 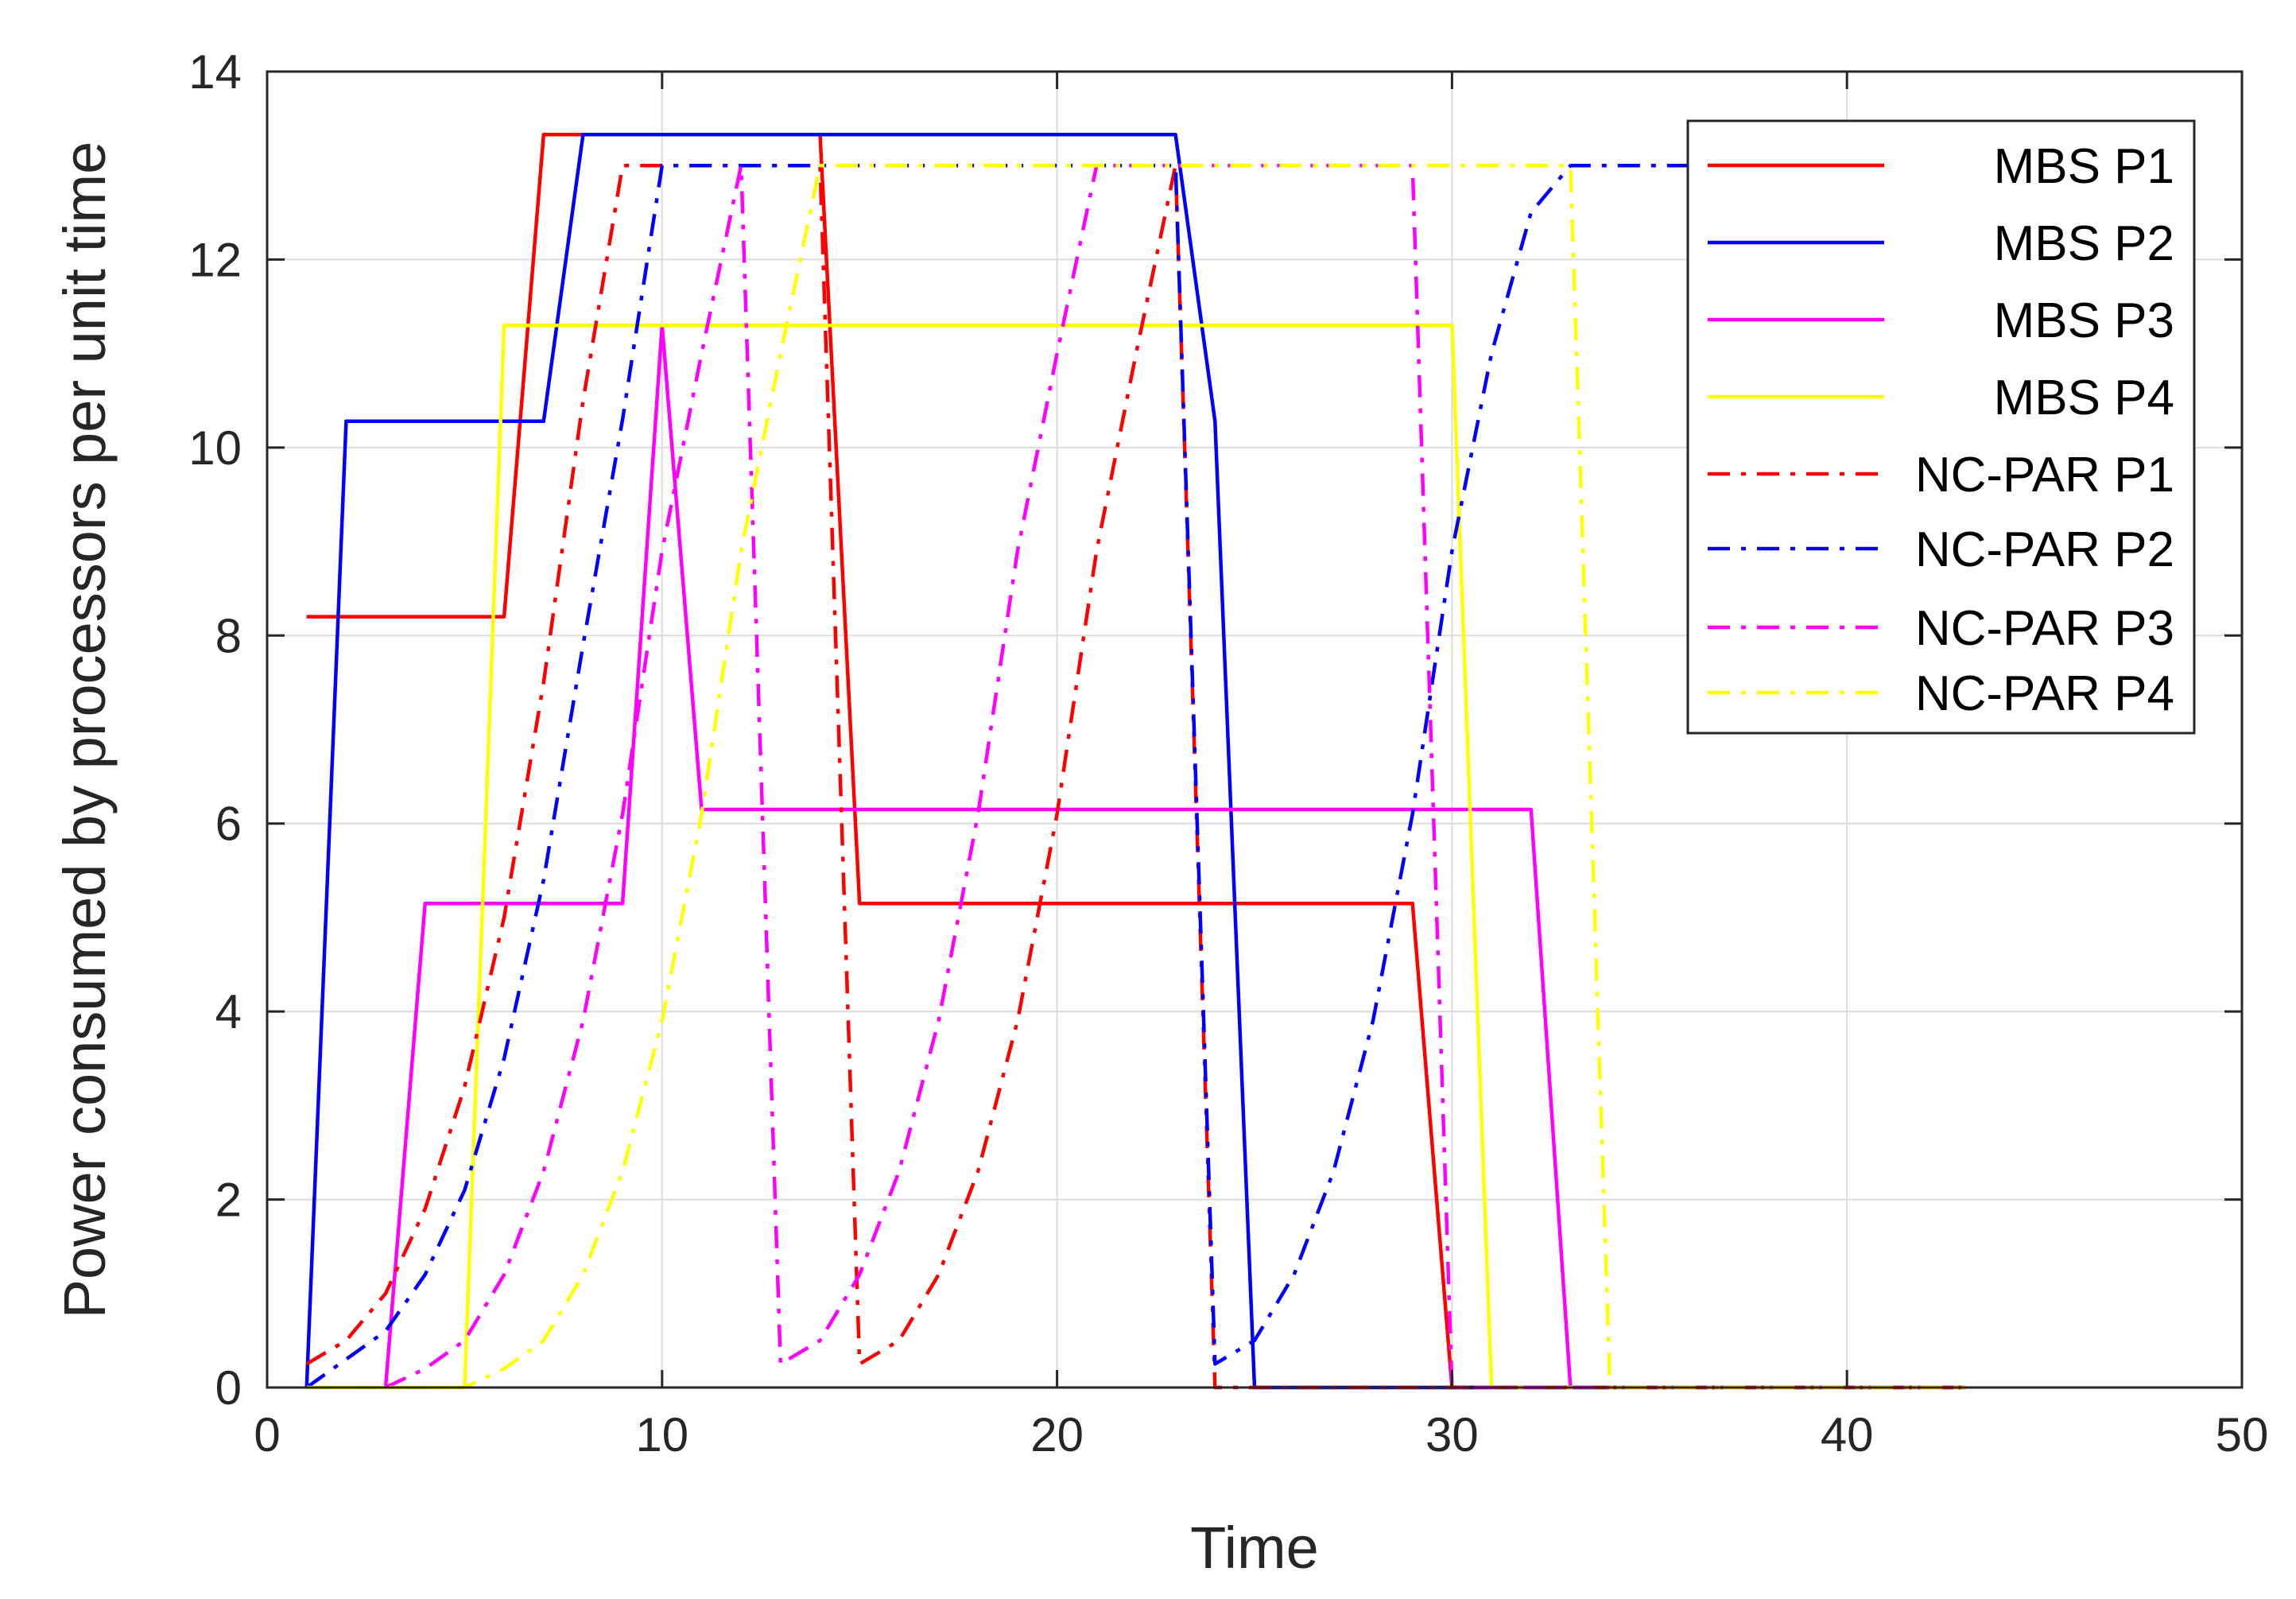 I want to click on y-tick-label: 6, so click(x=228, y=824).